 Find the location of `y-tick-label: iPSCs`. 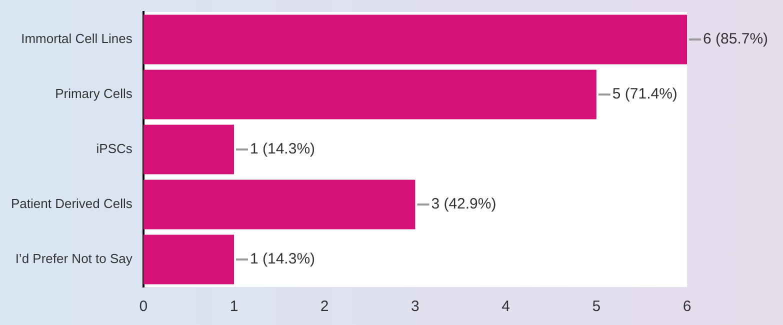

y-tick-label: iPSCs is located at coordinates (114, 148).